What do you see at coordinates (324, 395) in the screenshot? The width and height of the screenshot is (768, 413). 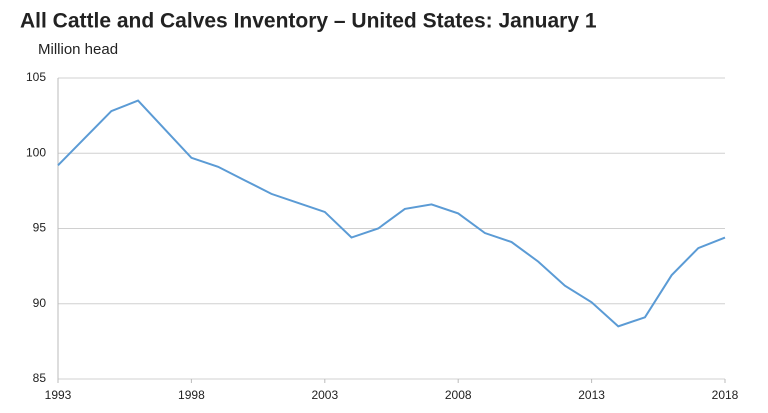 I see `x-tick-label: 2003` at bounding box center [324, 395].